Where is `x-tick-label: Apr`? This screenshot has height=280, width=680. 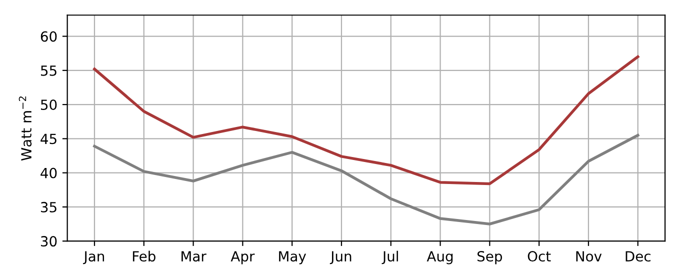
x-tick-label: Apr is located at coordinates (242, 257).